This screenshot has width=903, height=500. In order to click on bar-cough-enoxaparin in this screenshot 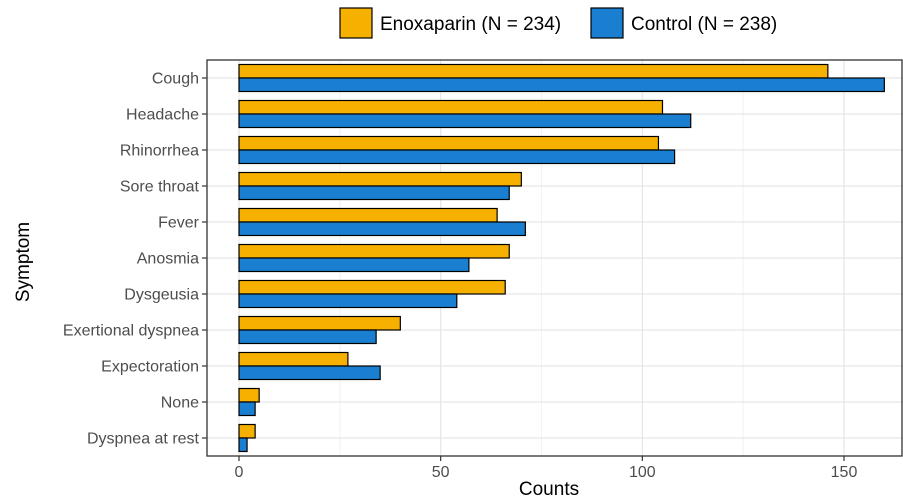, I will do `click(533, 71)`.